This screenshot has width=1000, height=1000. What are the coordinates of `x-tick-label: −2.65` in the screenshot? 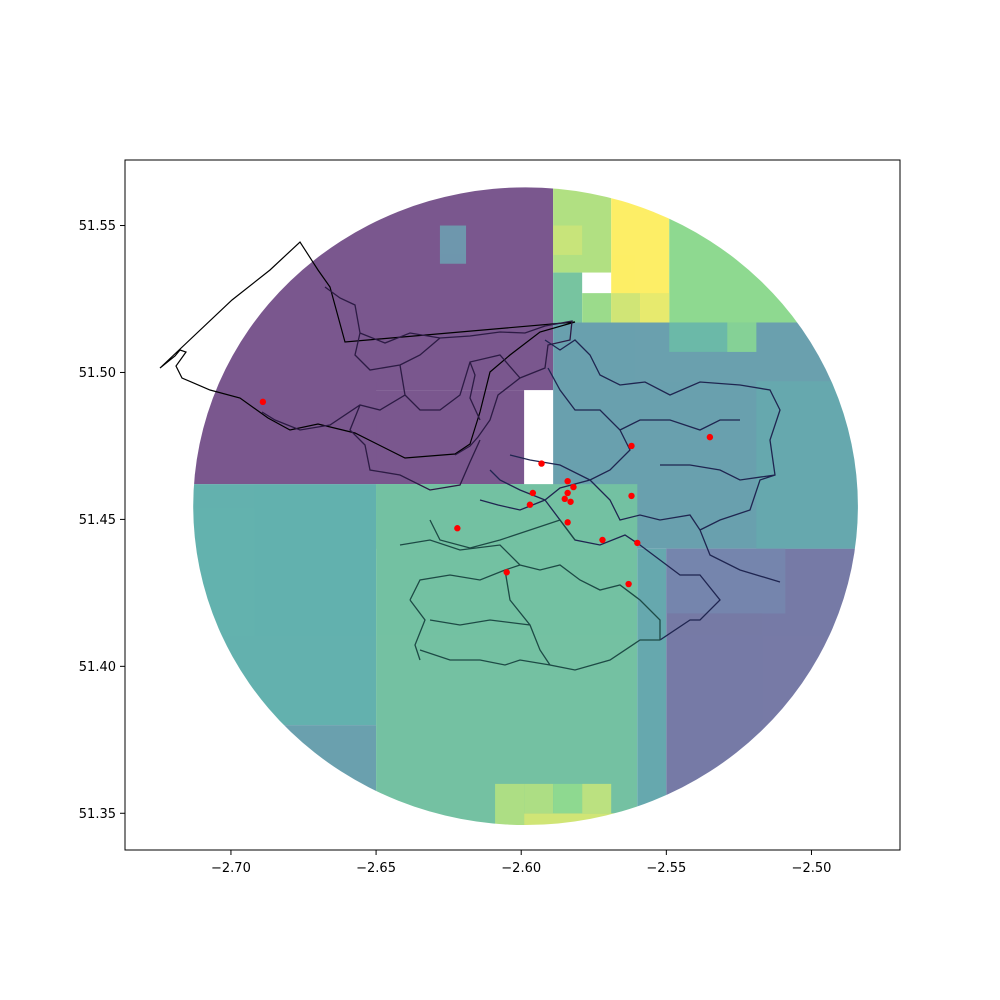 It's located at (376, 868).